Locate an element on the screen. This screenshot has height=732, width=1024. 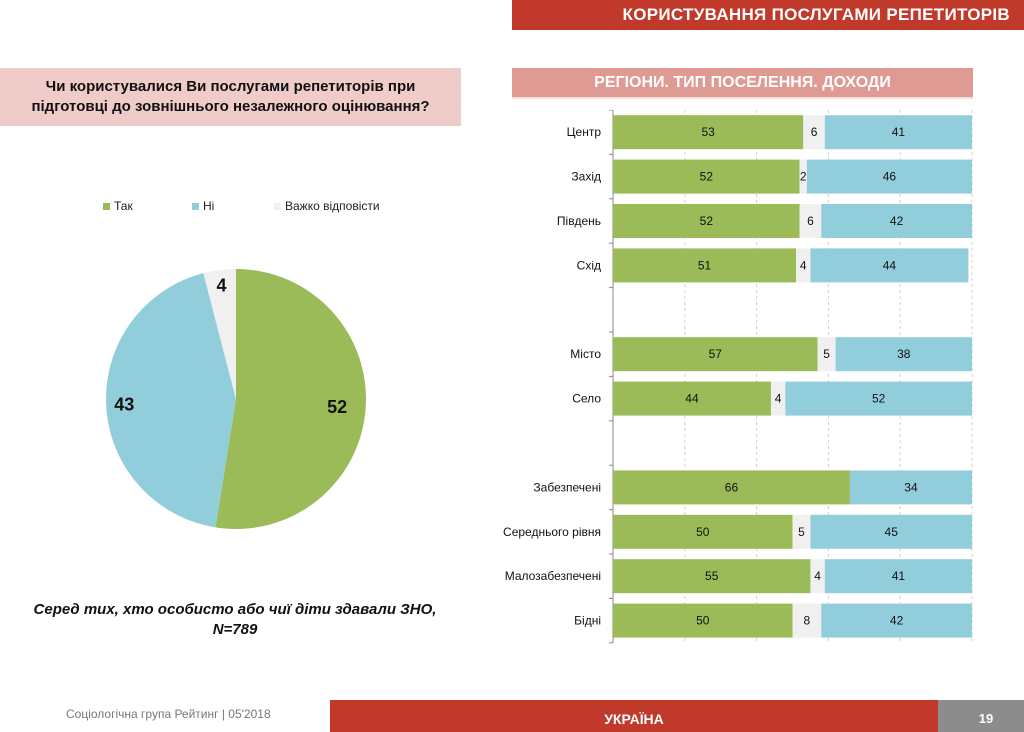
category-label: Південь is located at coordinates (579, 221).